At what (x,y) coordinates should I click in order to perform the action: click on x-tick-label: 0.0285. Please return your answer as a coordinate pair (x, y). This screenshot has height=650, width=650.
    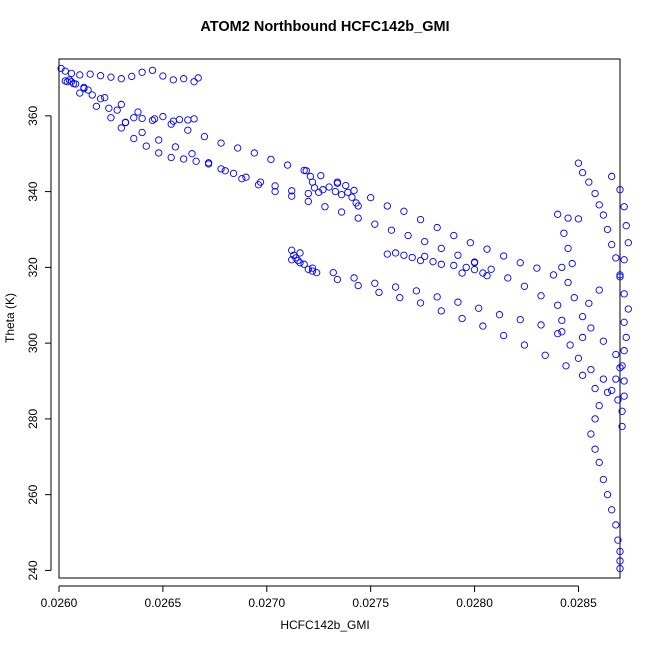
    Looking at the image, I should click on (578, 603).